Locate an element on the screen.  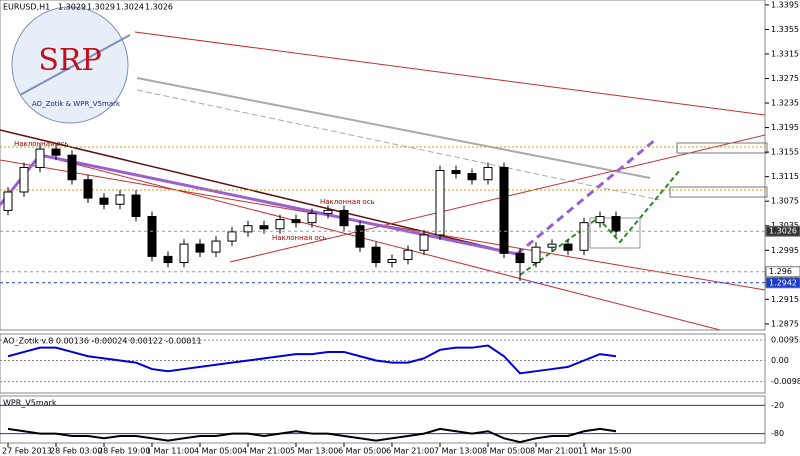
logo-caption: AO_Zotik & WPR_V5mark is located at coordinates (76, 104).